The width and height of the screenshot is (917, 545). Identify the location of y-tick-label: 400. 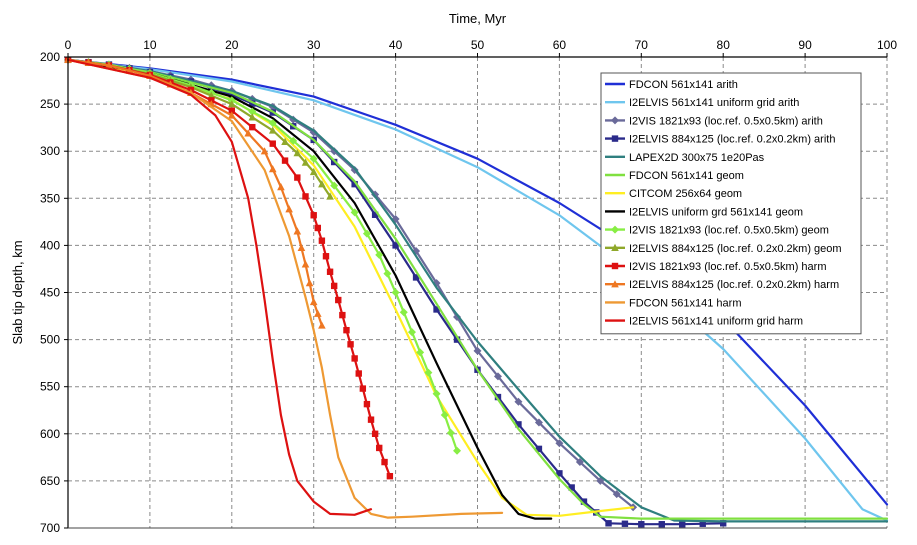
(50, 245).